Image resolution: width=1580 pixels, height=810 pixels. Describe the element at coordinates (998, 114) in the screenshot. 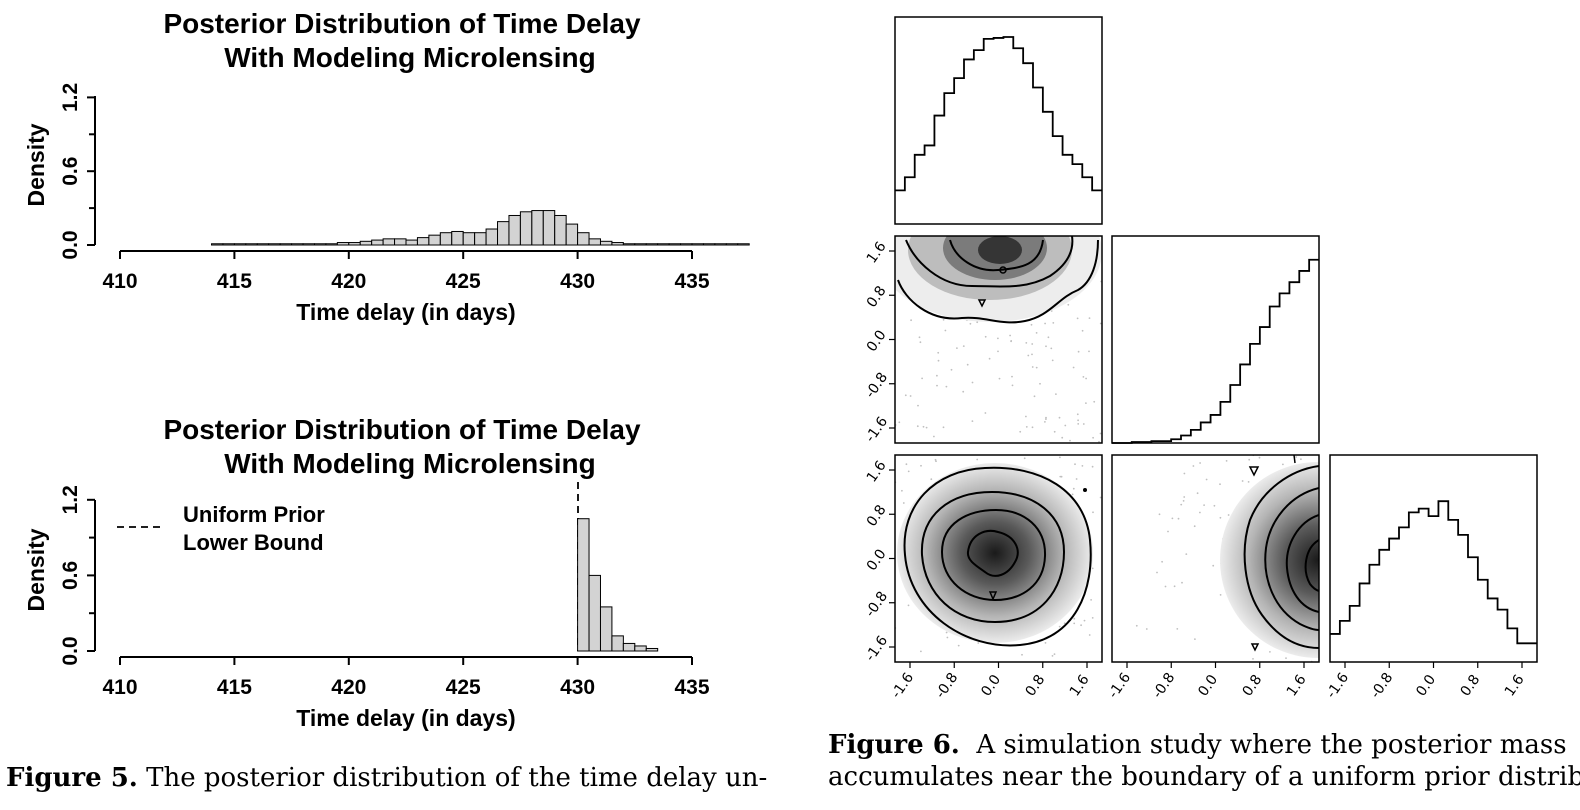

I see `panel-1-1-histogram` at that location.